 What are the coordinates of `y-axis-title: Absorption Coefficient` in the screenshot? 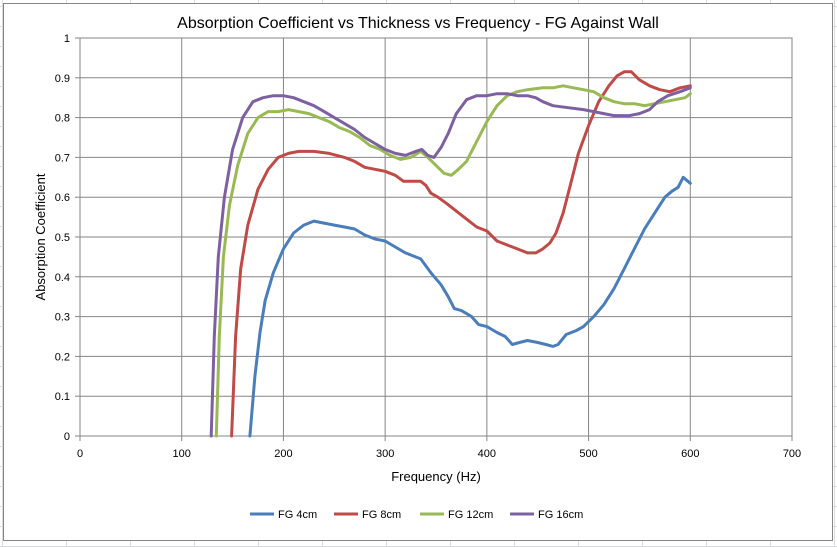 It's located at (40, 236).